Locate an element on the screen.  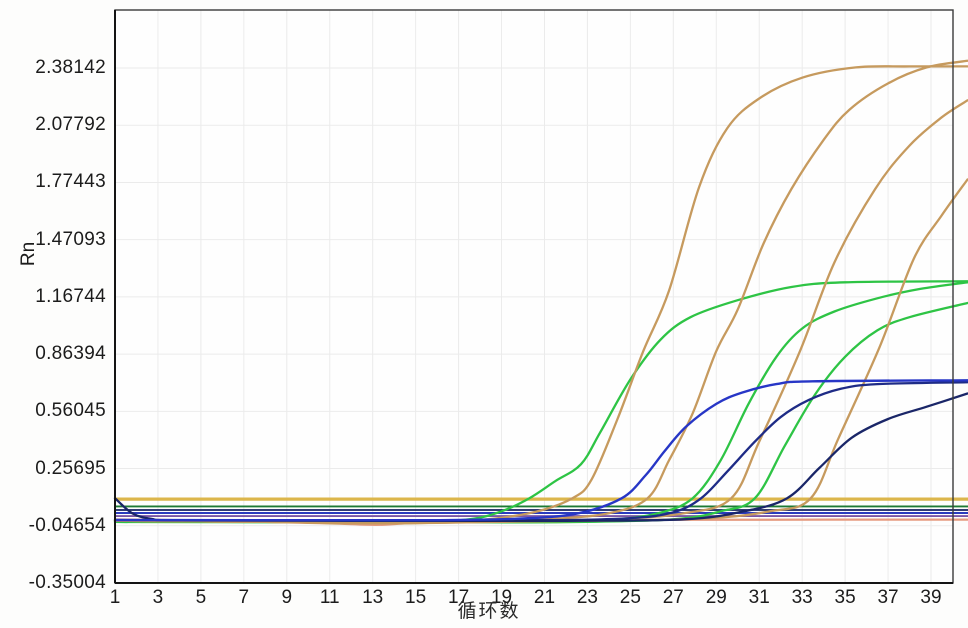
x-tick-label: 27 is located at coordinates (673, 597).